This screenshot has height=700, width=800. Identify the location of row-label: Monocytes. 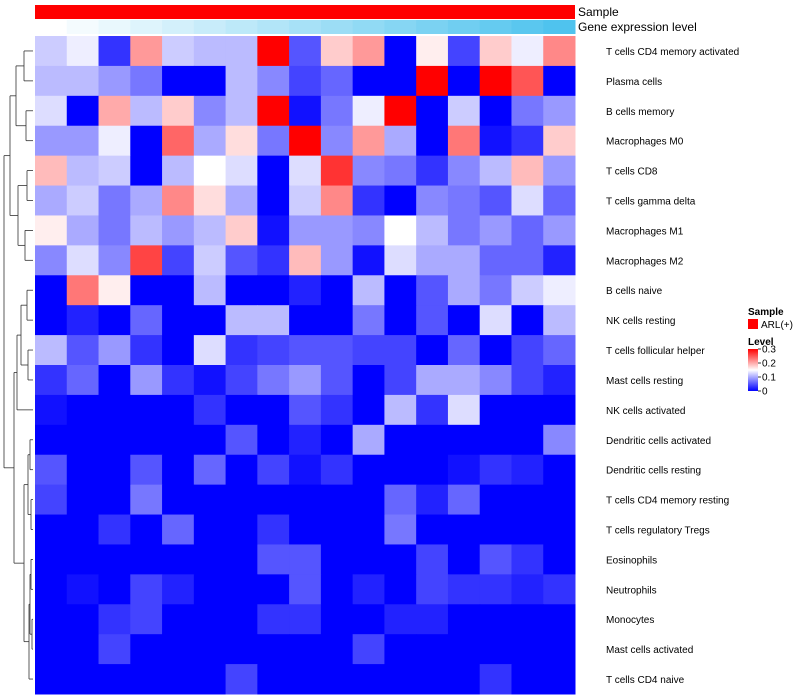
(630, 620).